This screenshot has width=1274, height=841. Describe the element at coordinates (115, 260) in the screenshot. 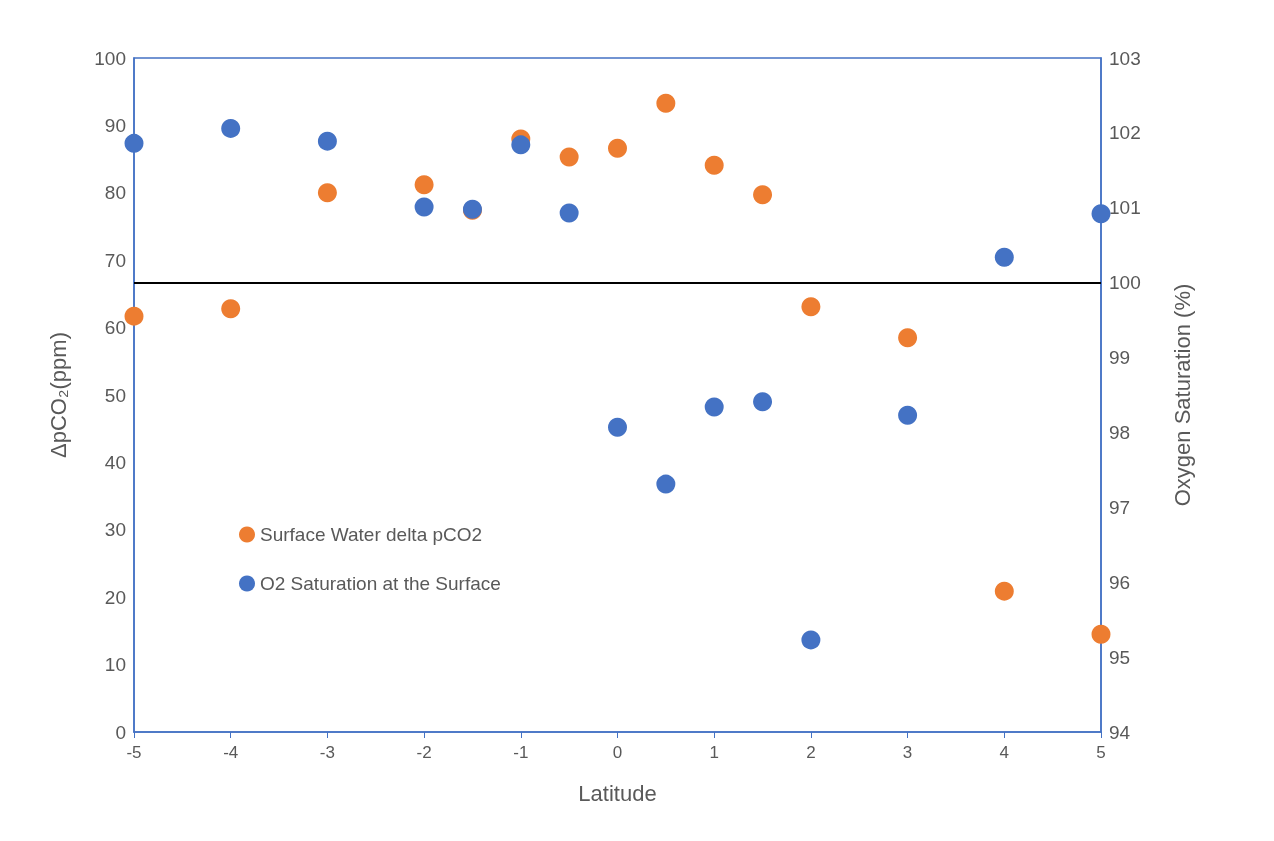

I see `y-tick-label: 70` at that location.